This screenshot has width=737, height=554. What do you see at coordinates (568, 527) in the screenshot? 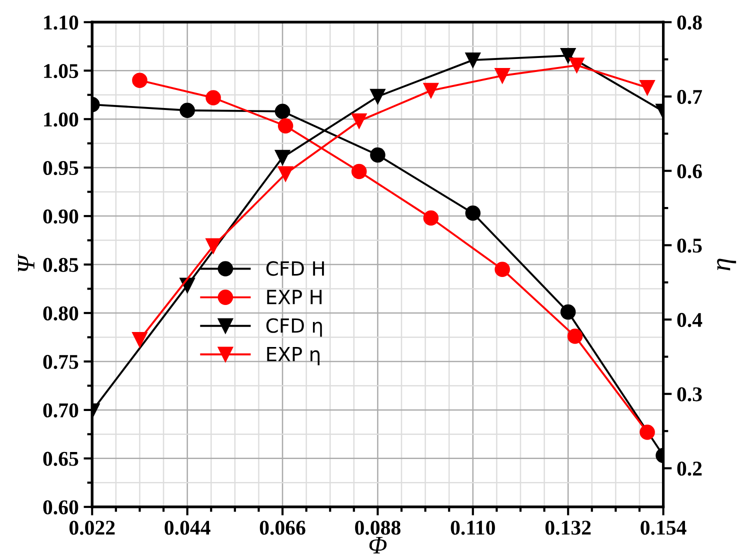
I see `x-tick-label: 0.132` at bounding box center [568, 527].